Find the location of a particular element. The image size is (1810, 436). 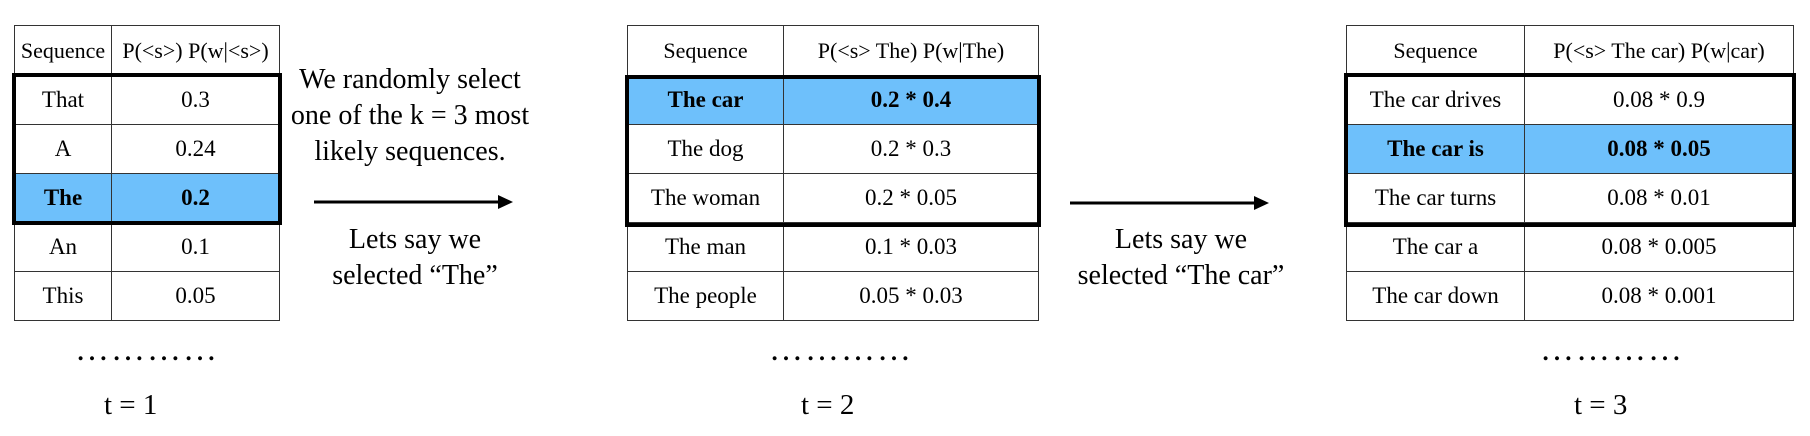

table-header: Sequence P(<s> The car) P(w|car) is located at coordinates (1570, 50).